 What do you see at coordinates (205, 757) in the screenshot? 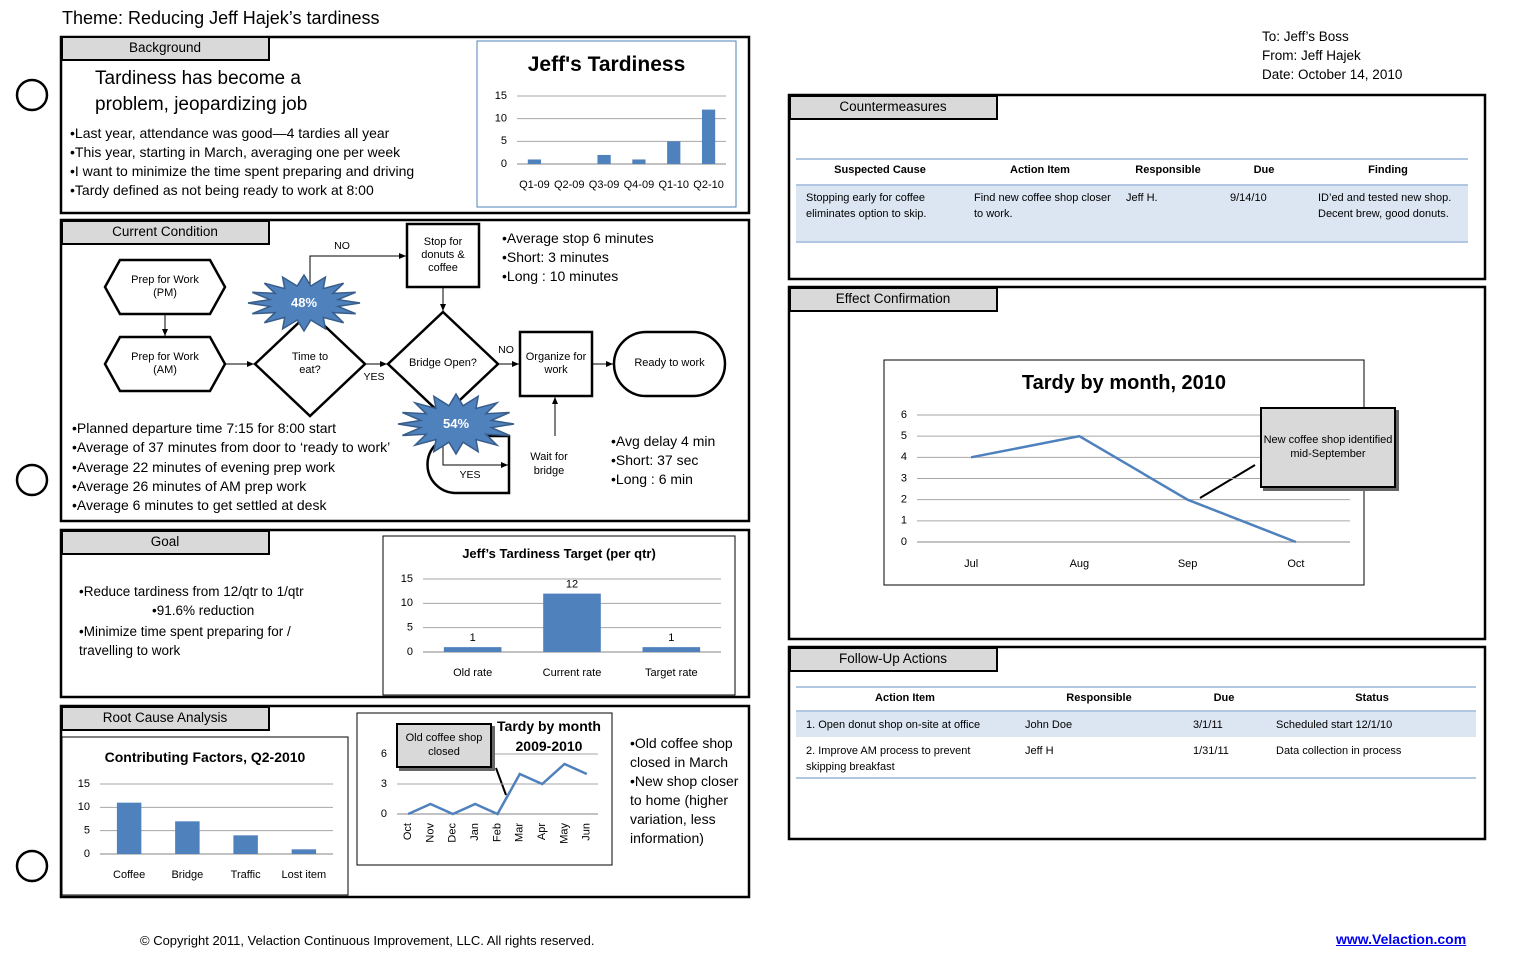
I see `chart-title: Contributing Factors, Q2-2010` at bounding box center [205, 757].